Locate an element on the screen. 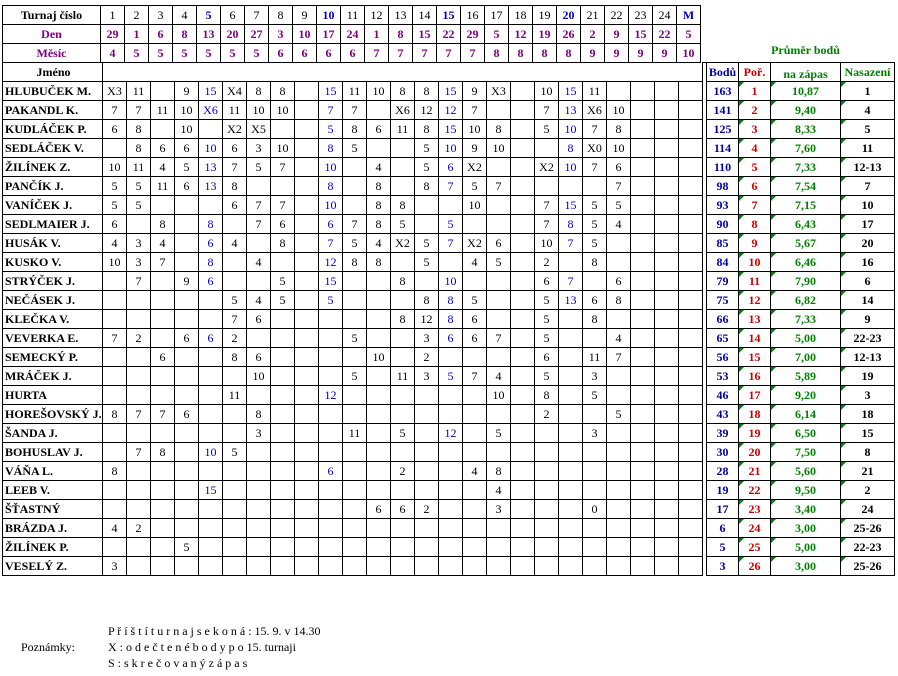 Image resolution: width=898 pixels, height=676 pixels. poradi-cell: 7 is located at coordinates (754, 205).